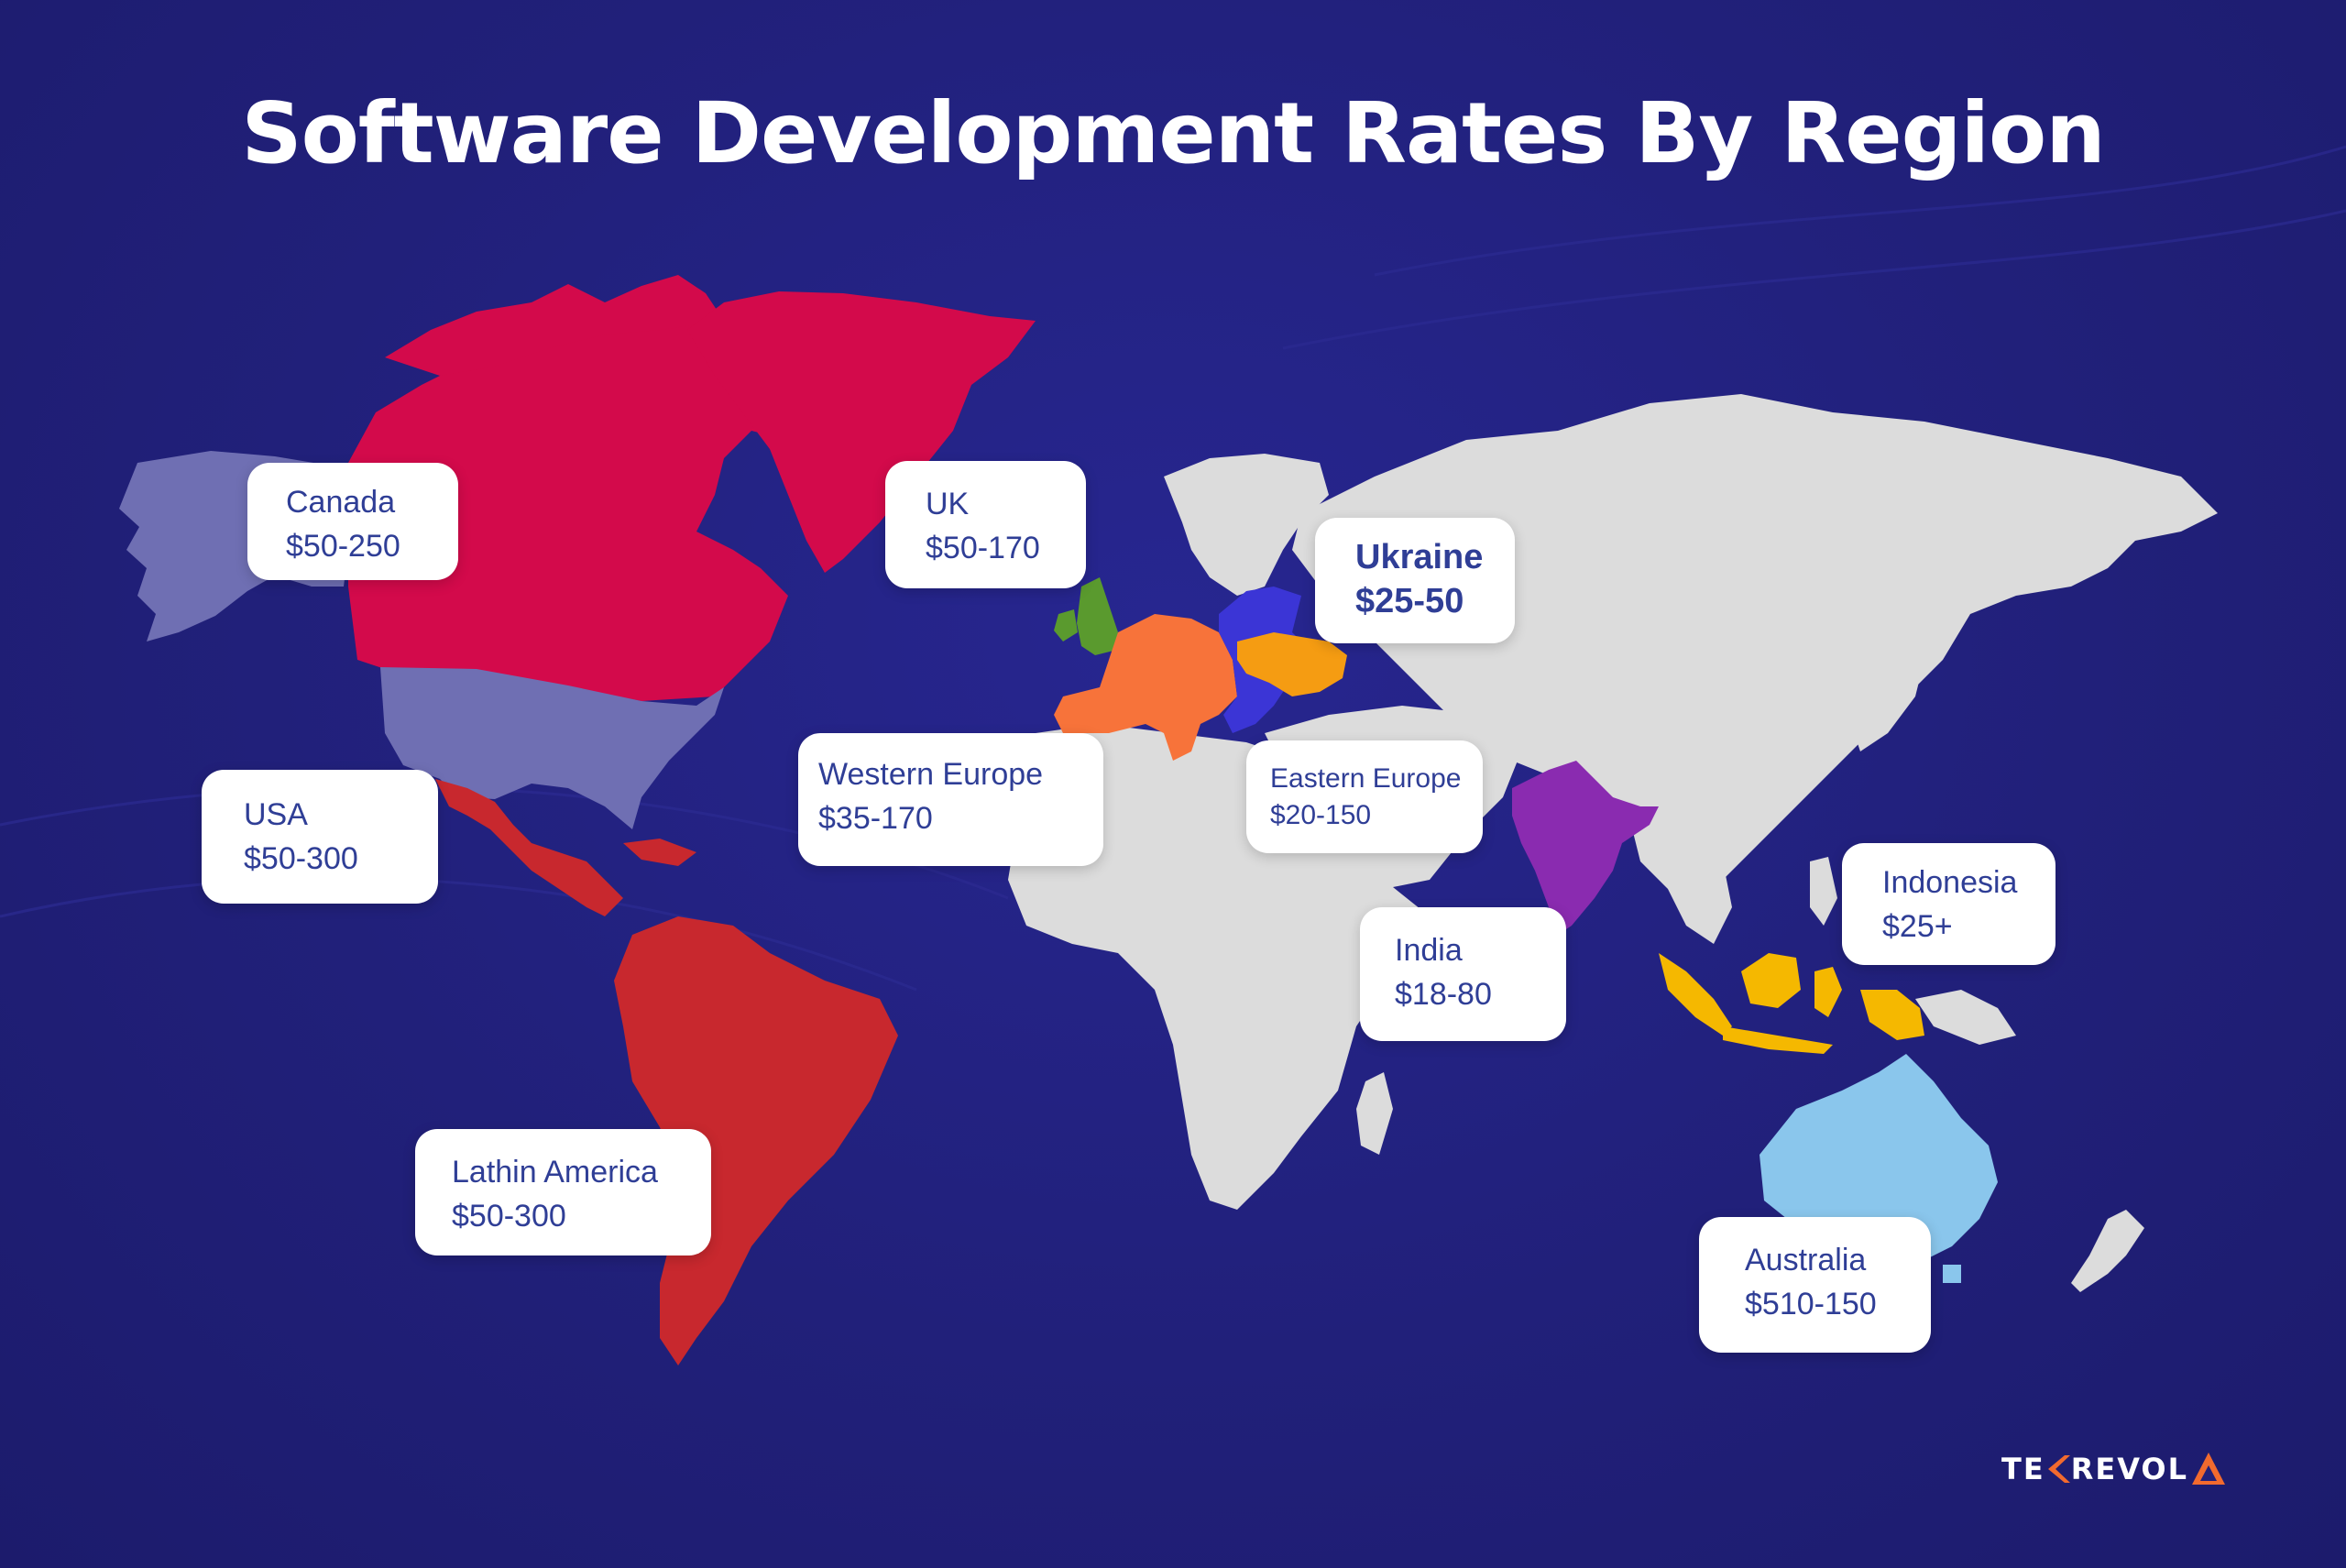 The image size is (2346, 1568). What do you see at coordinates (320, 837) in the screenshot?
I see `label-usa: USA $50-300` at bounding box center [320, 837].